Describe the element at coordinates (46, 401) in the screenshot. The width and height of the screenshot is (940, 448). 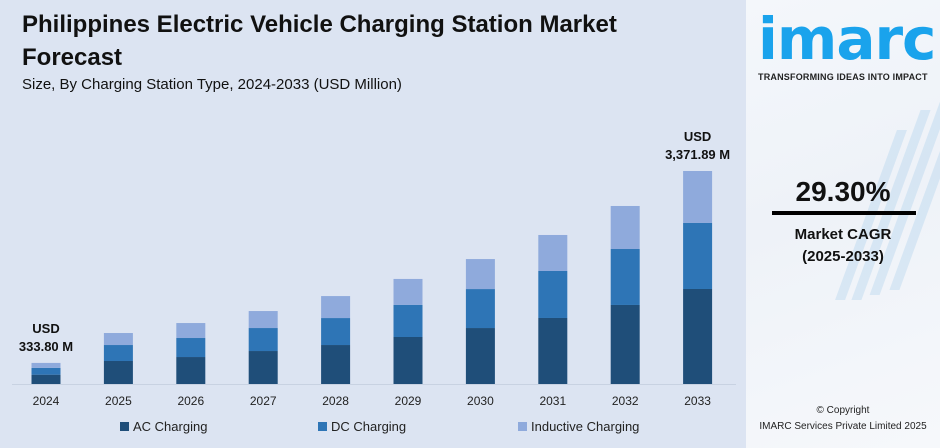
I see `x-tick-label: 2024` at that location.